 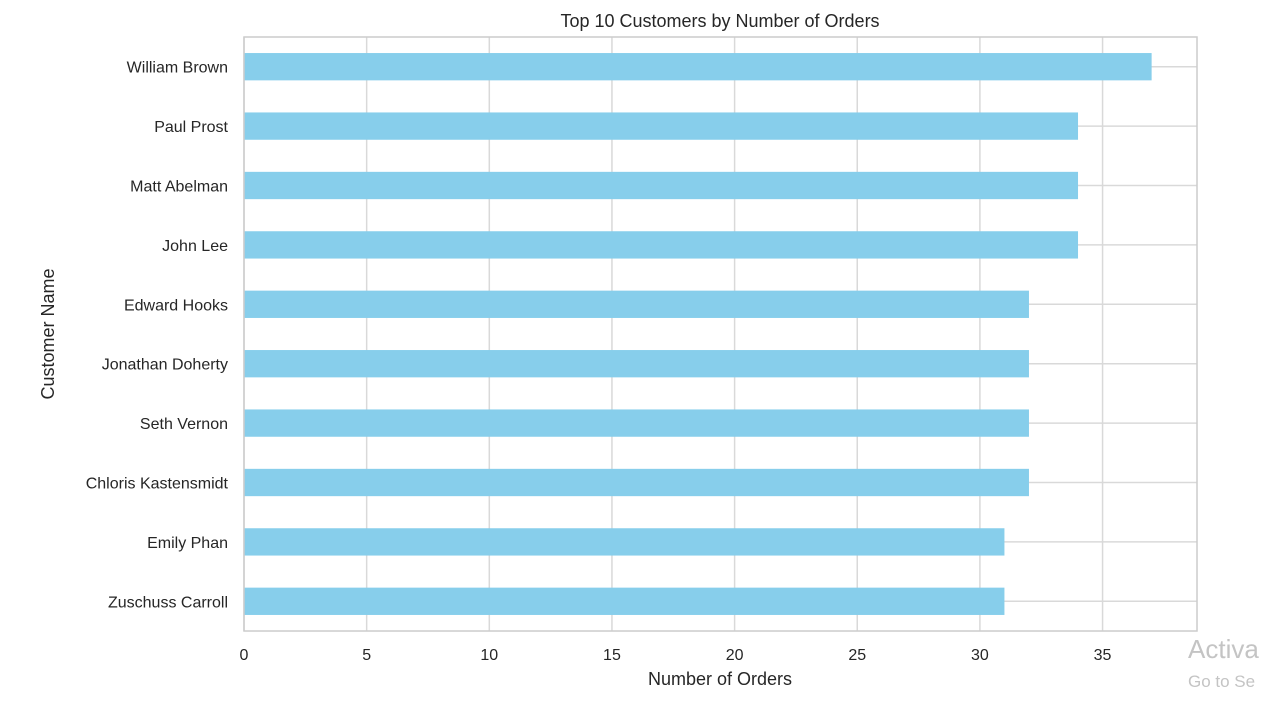 I want to click on y-tick-label: Matt Abelman, so click(x=179, y=187).